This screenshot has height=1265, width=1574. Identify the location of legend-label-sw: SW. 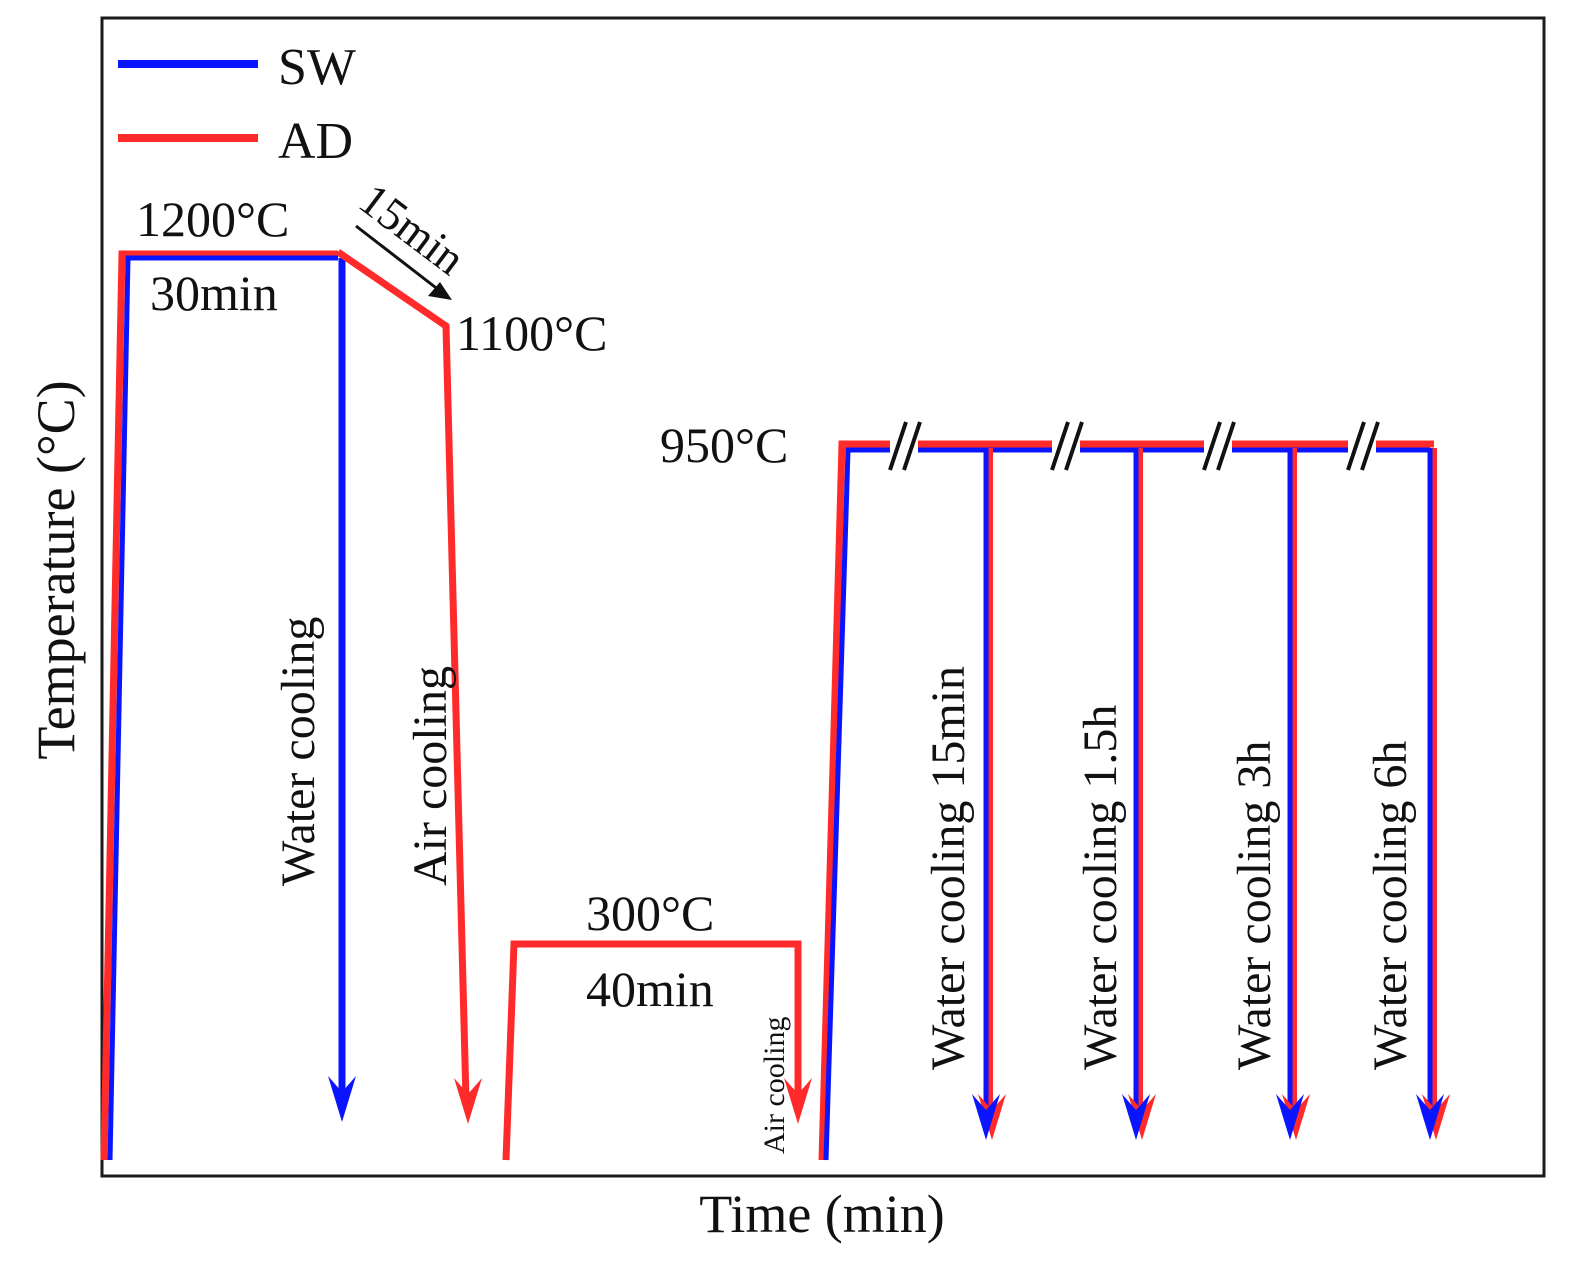
(317, 67).